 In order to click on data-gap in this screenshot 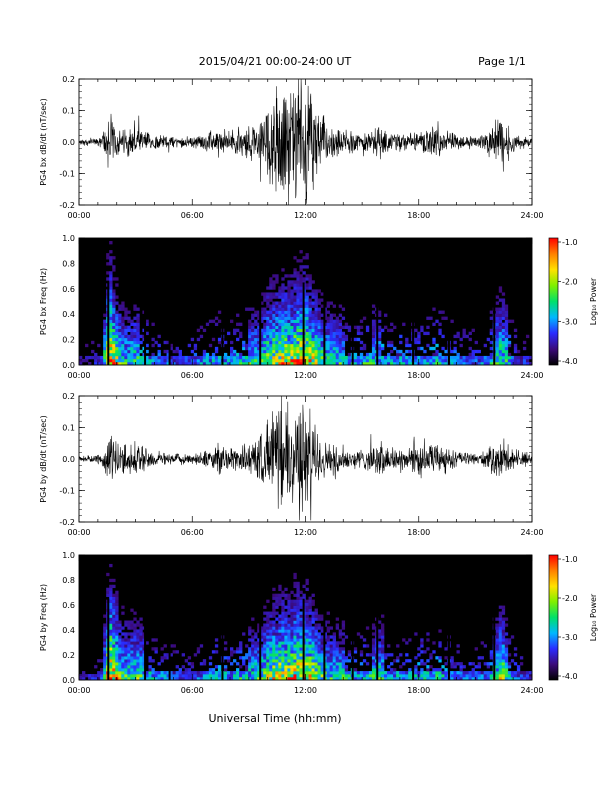, I will do `click(413, 323)`.